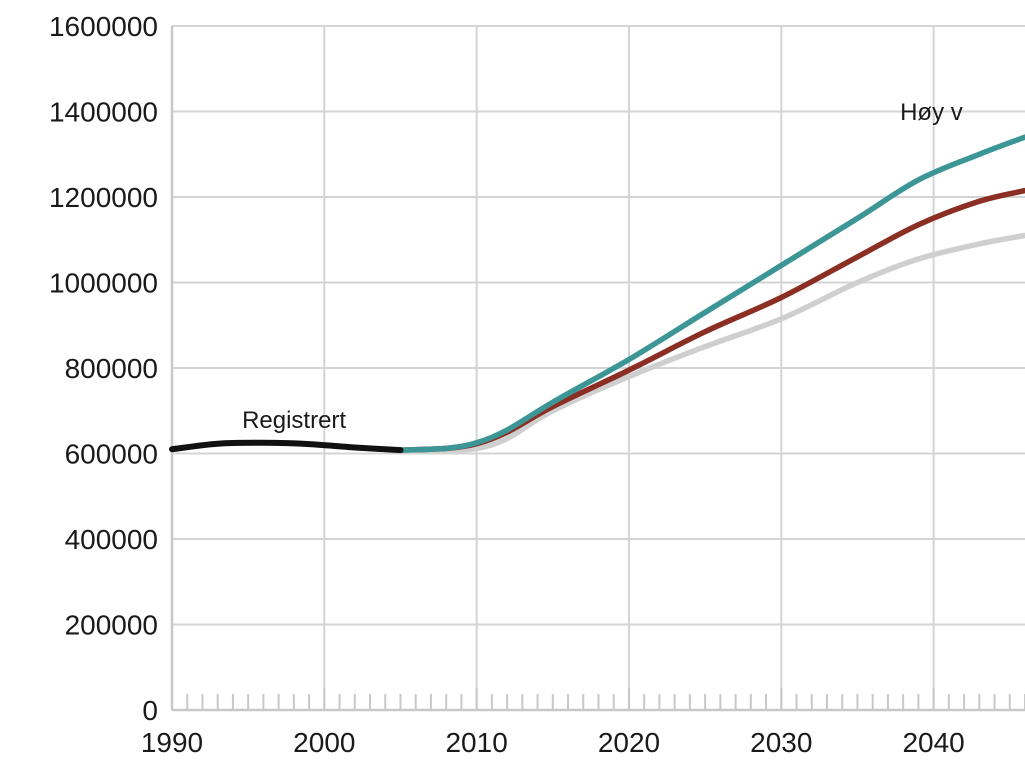 The height and width of the screenshot is (760, 1025). I want to click on y-tick-label: 600000, so click(111, 454).